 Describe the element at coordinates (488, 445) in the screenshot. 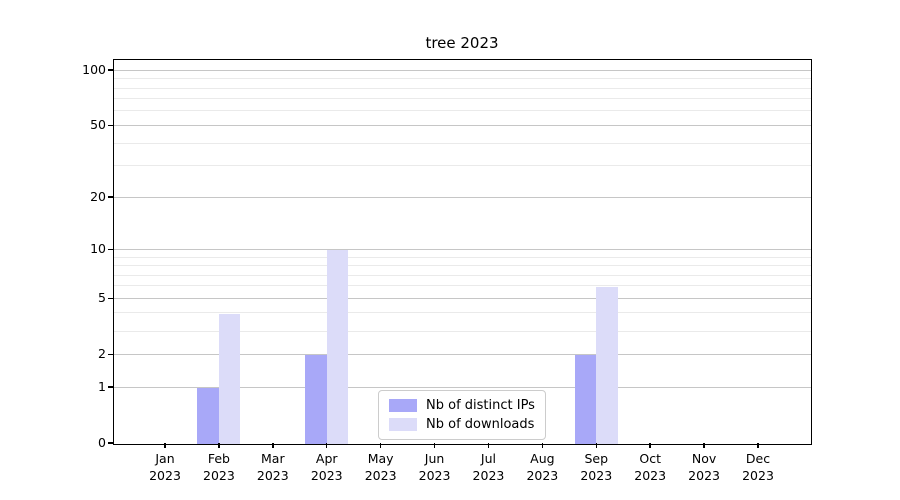

I see `x-tick-mark-jul` at that location.